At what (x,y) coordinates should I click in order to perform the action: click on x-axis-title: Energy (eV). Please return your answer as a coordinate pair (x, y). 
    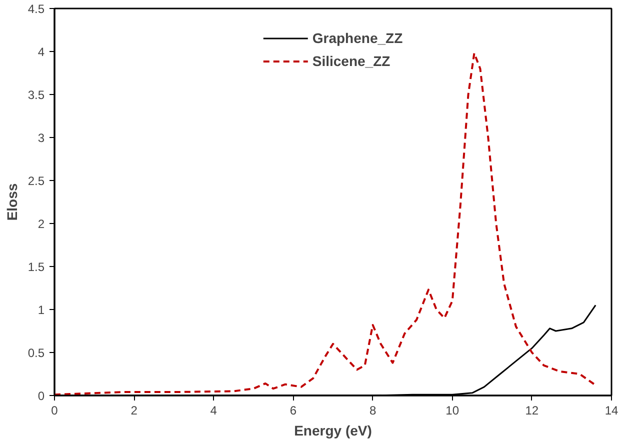
    Looking at the image, I should click on (333, 430).